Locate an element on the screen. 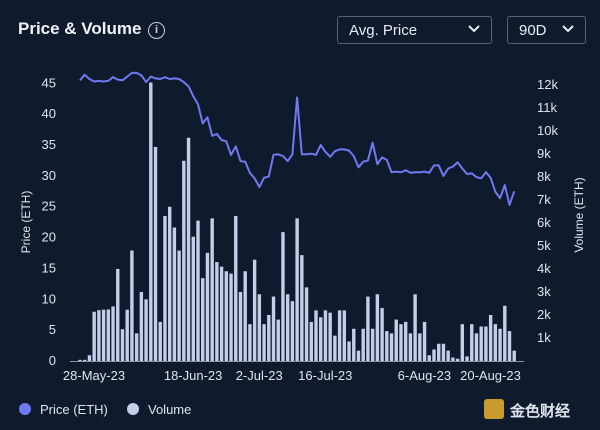  y-right-tick-label: 4k is located at coordinates (544, 268).